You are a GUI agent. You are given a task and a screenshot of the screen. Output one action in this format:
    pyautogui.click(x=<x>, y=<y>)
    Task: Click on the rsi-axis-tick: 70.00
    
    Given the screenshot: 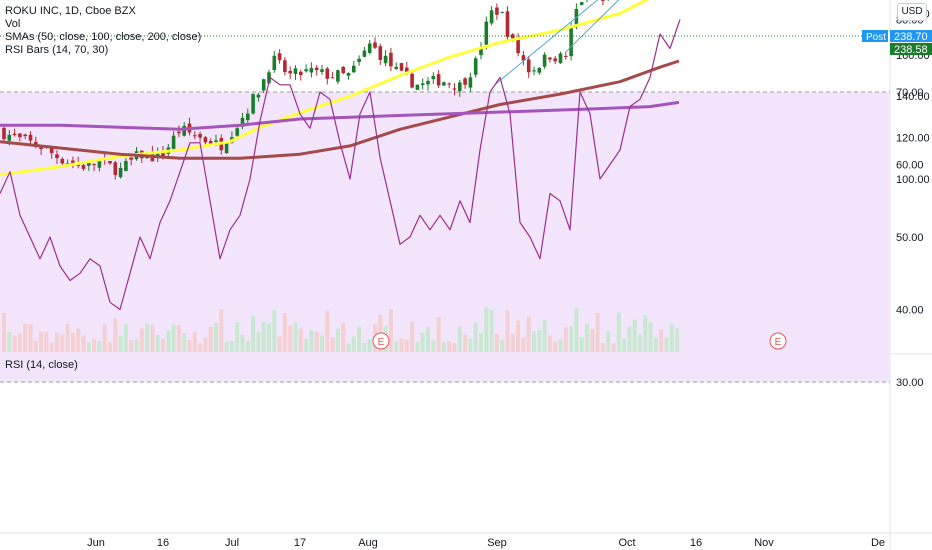 What is the action you would take?
    pyautogui.click(x=910, y=93)
    